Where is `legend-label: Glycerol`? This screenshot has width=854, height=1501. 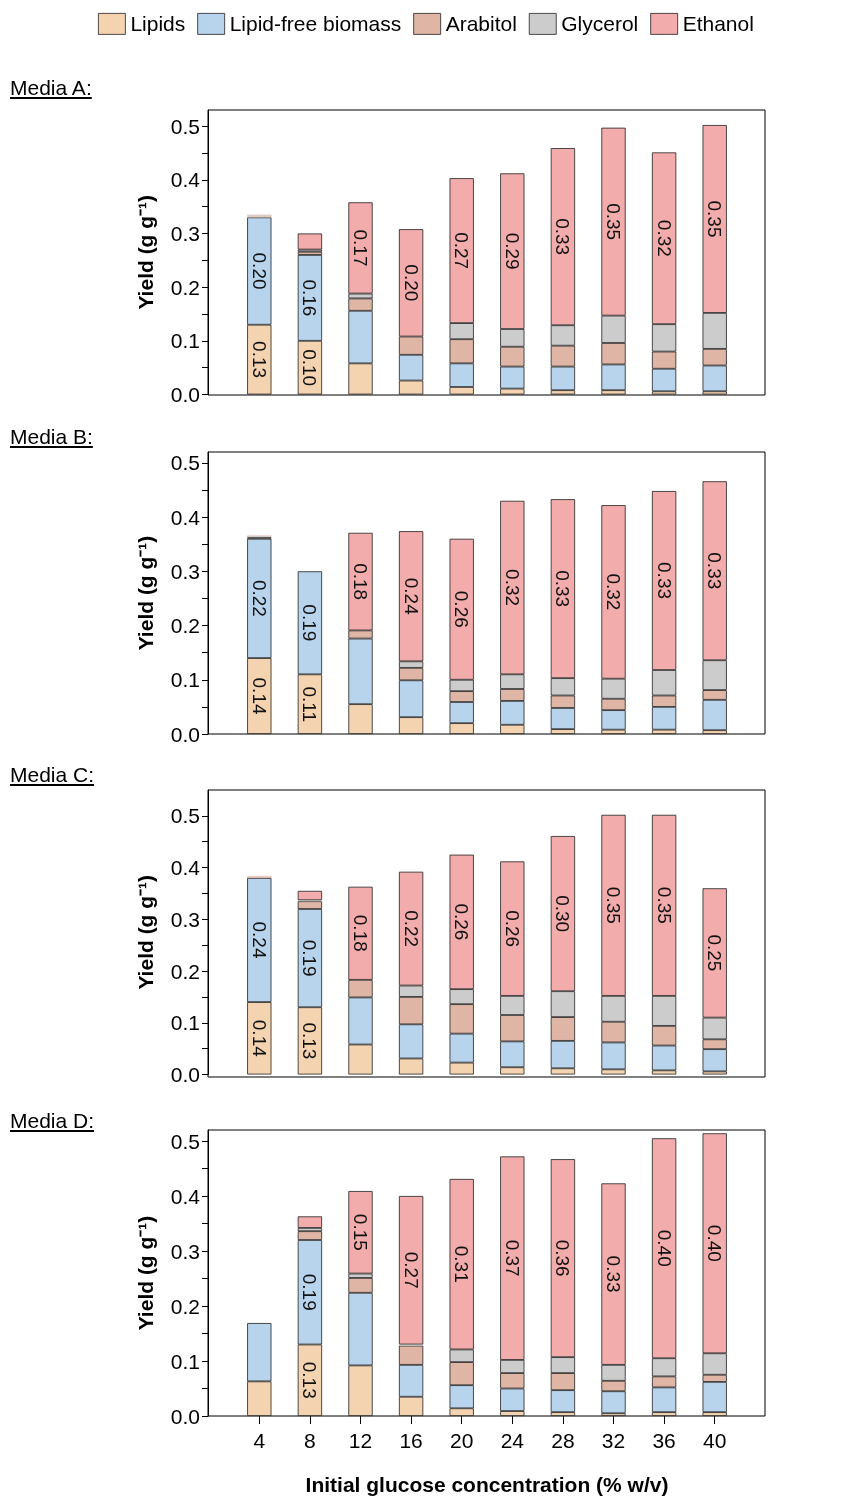 legend-label: Glycerol is located at coordinates (600, 24).